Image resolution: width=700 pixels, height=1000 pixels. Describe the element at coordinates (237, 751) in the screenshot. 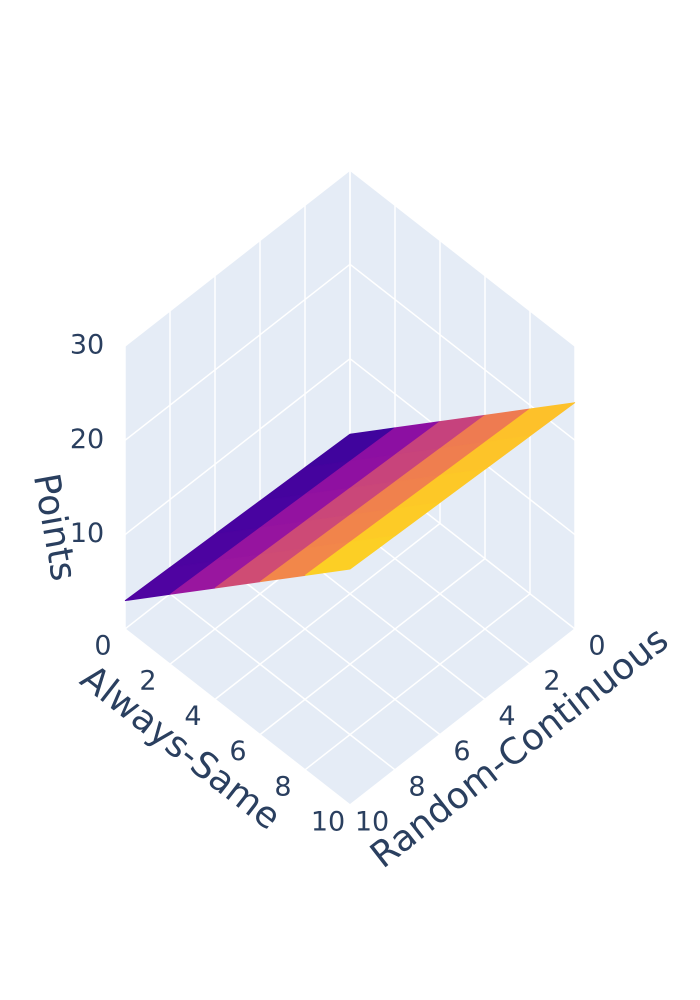

I see `x-tick-label: 6` at that location.